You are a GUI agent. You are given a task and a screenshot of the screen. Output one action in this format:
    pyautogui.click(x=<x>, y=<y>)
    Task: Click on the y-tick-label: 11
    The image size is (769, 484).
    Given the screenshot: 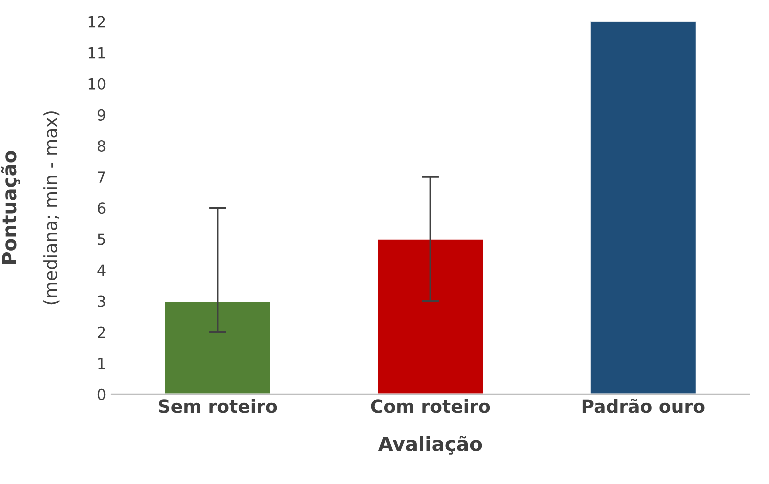 What is the action you would take?
    pyautogui.click(x=97, y=53)
    